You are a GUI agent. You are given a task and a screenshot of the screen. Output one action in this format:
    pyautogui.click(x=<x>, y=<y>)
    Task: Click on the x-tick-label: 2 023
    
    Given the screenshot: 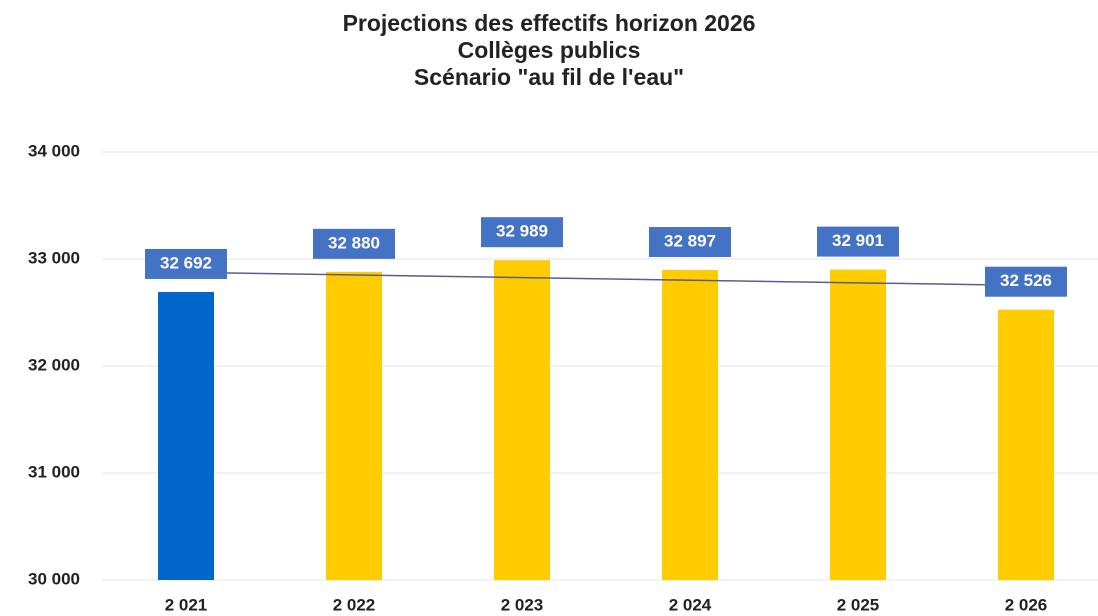 What is the action you would take?
    pyautogui.click(x=522, y=604)
    